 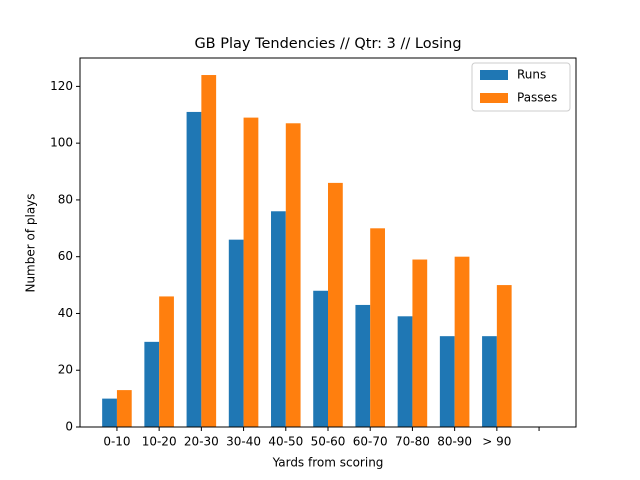 I want to click on y-tick-label: 0, so click(x=69, y=427).